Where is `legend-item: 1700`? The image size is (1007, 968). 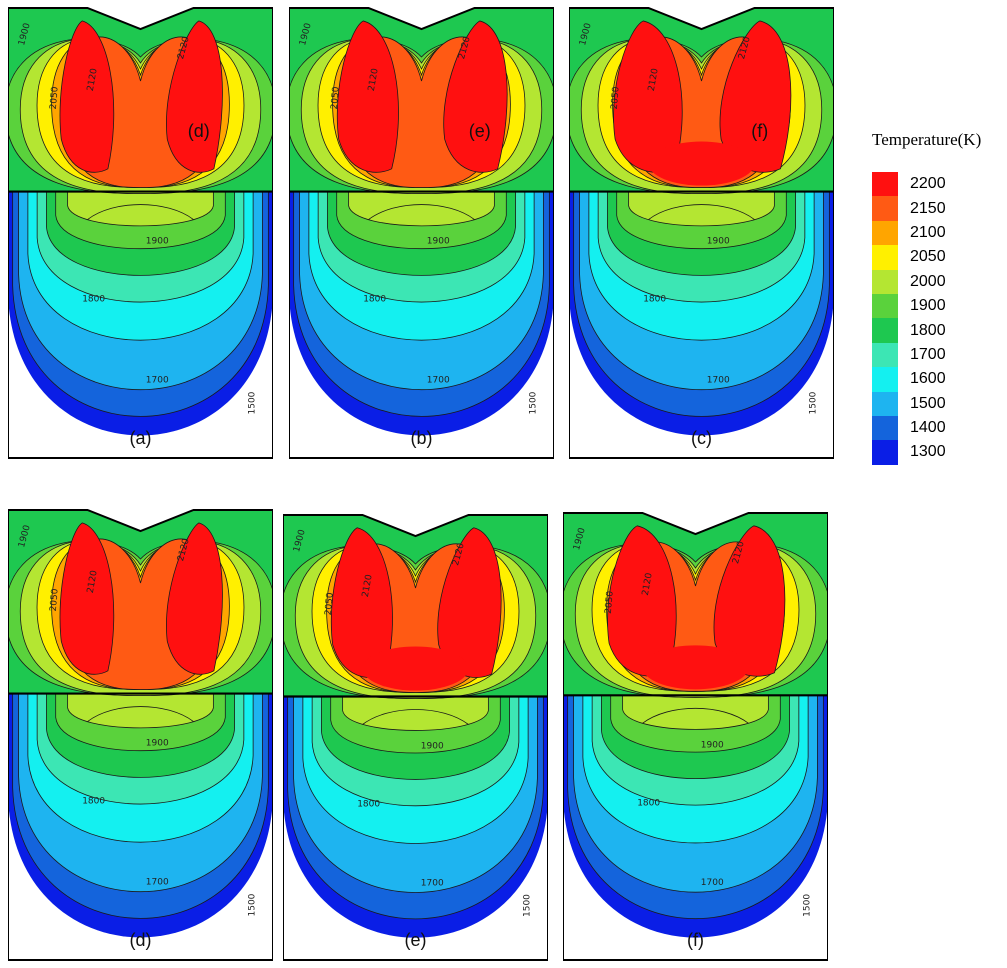
legend-item: 1700 is located at coordinates (937, 355).